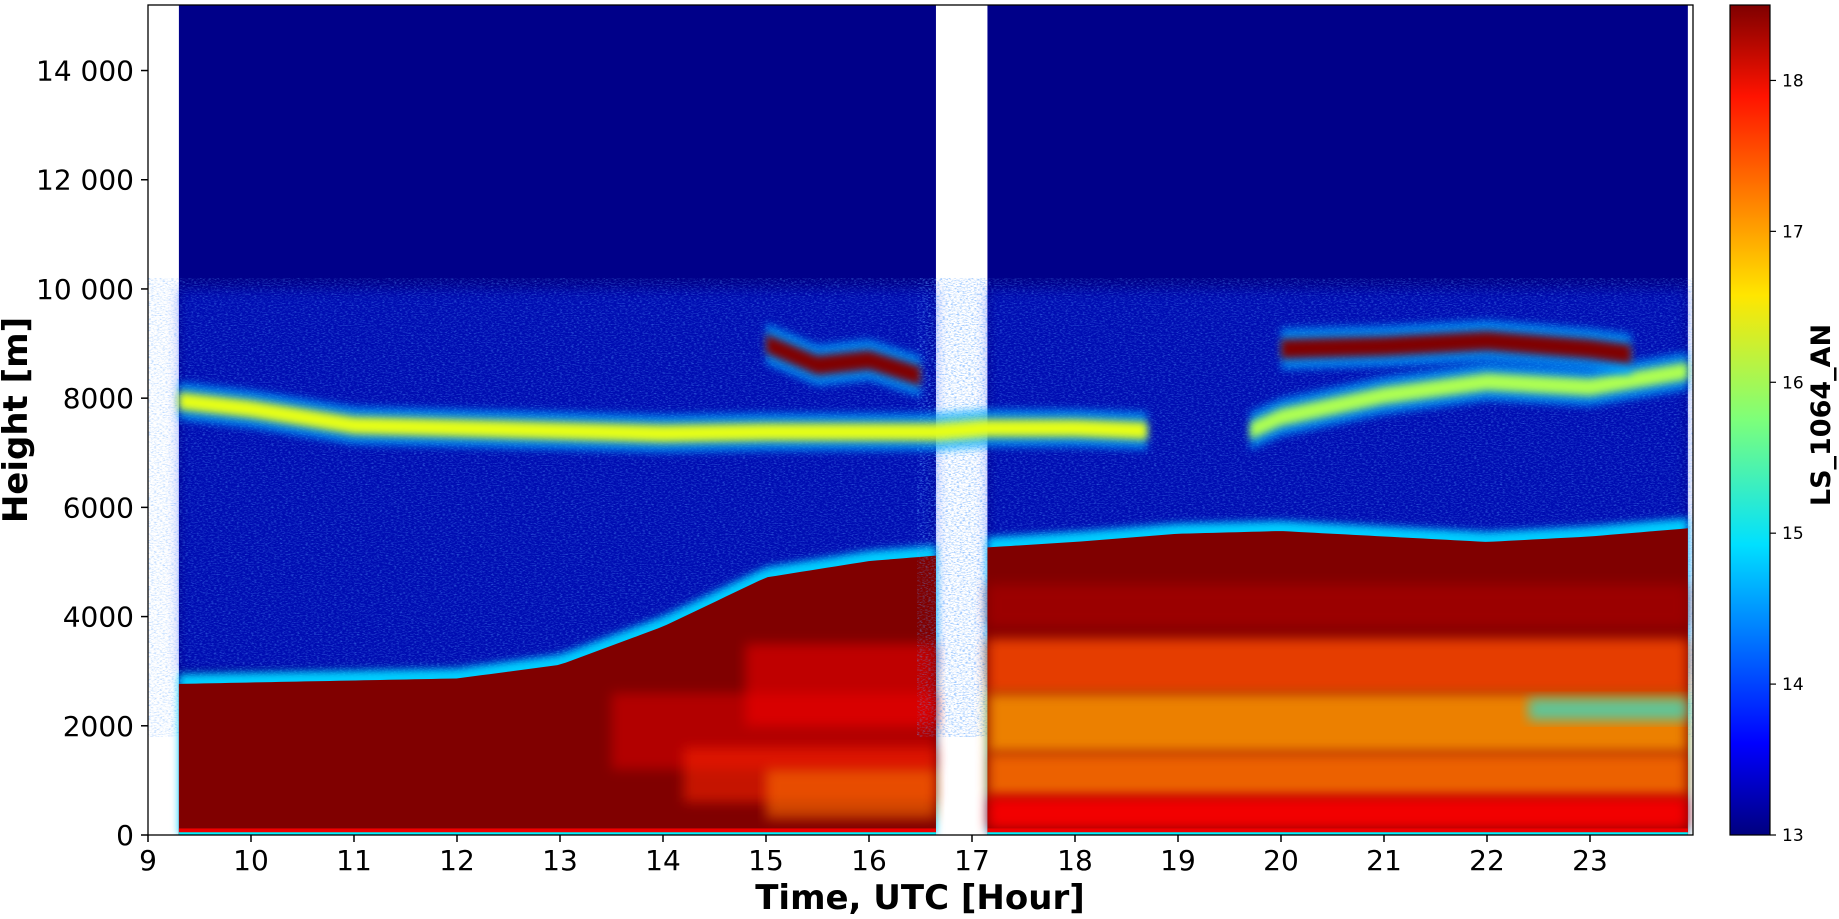 Image resolution: width=1839 pixels, height=919 pixels. I want to click on x-axis: 9 10 11 12 13 14 15 16 17 18 19 20 21 22 23, so click(873, 856).